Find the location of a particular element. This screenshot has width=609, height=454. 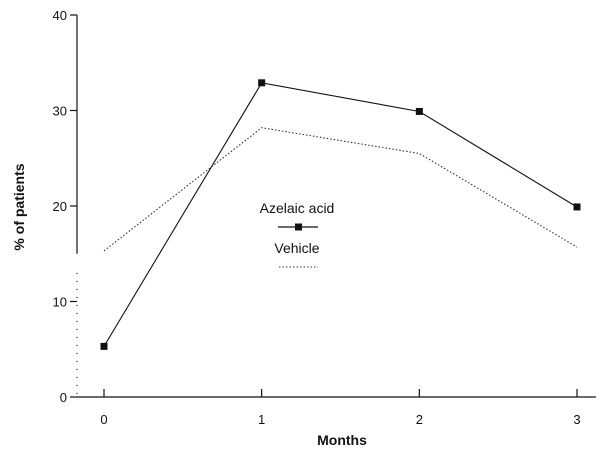

y-tick-label: 0 is located at coordinates (63, 397).